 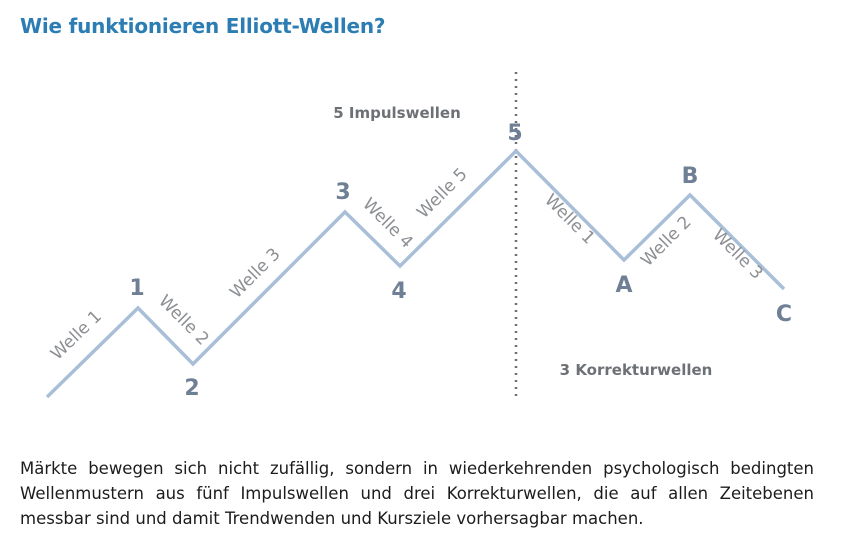 What do you see at coordinates (76, 336) in the screenshot?
I see `wave-label-1: Welle 1` at bounding box center [76, 336].